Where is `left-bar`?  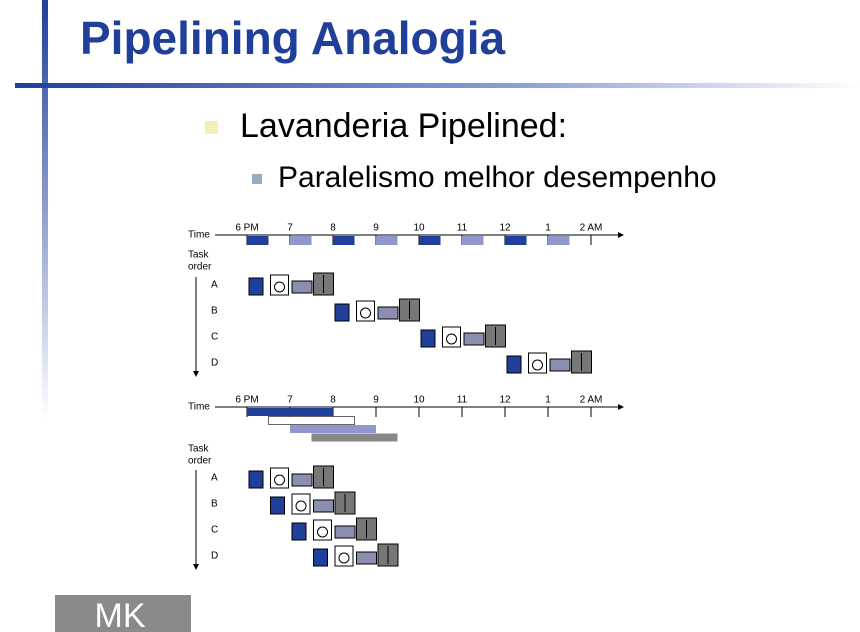 left-bar is located at coordinates (45, 210).